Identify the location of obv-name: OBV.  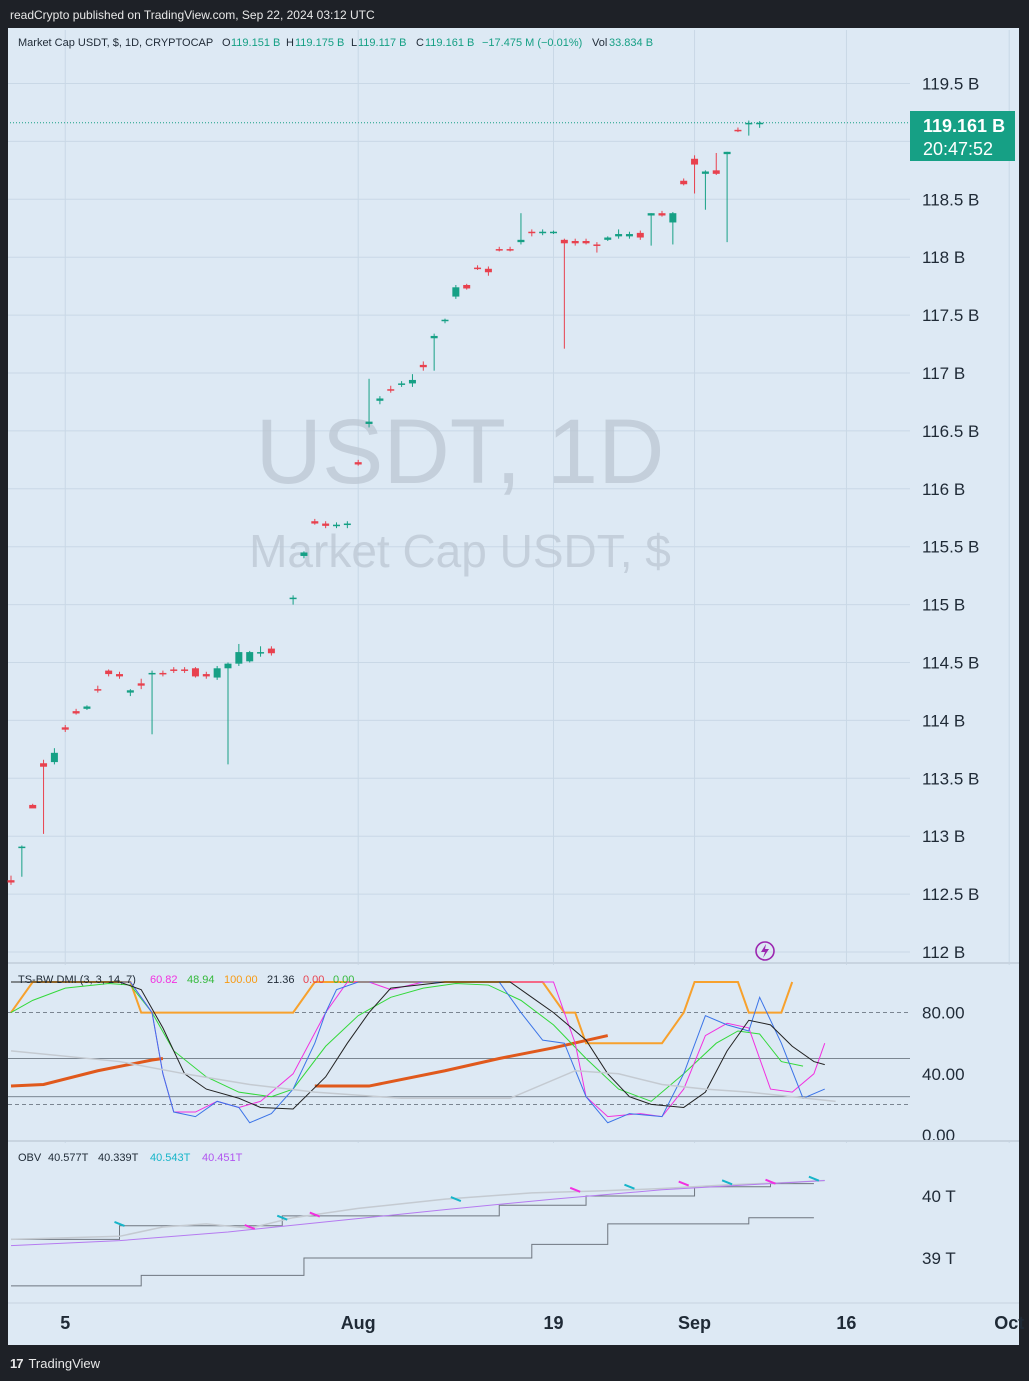
(30, 1158).